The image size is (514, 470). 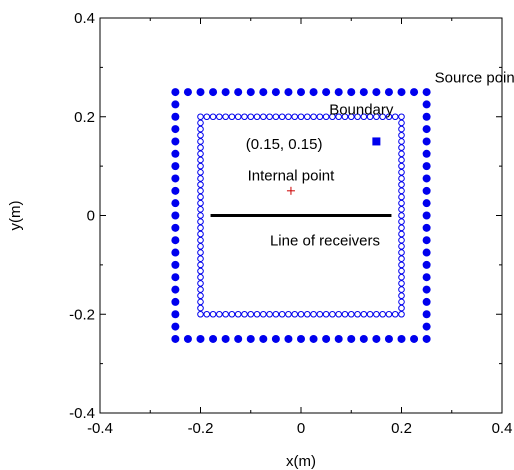 What do you see at coordinates (100, 428) in the screenshot?
I see `x-tick-label: -0.4` at bounding box center [100, 428].